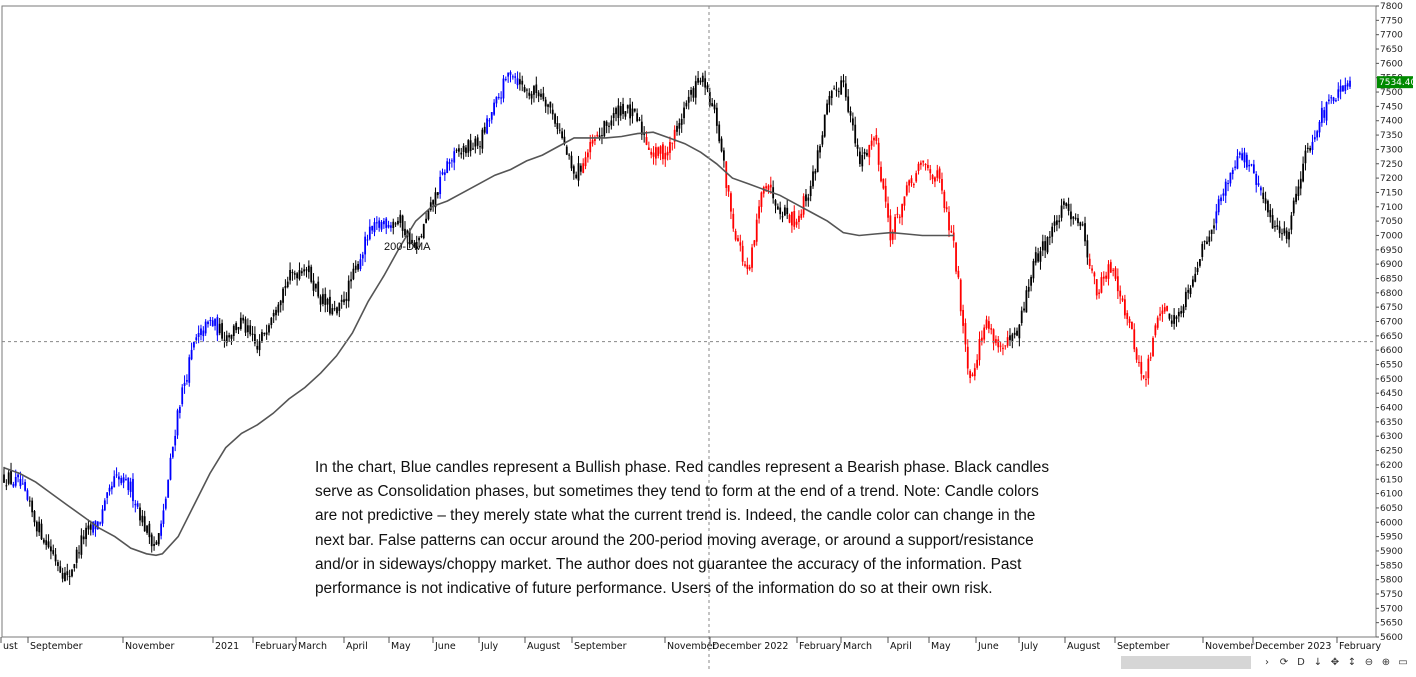 This screenshot has height=677, width=1416. Describe the element at coordinates (1318, 662) in the screenshot. I see `scale-down-icon: ↓` at that location.